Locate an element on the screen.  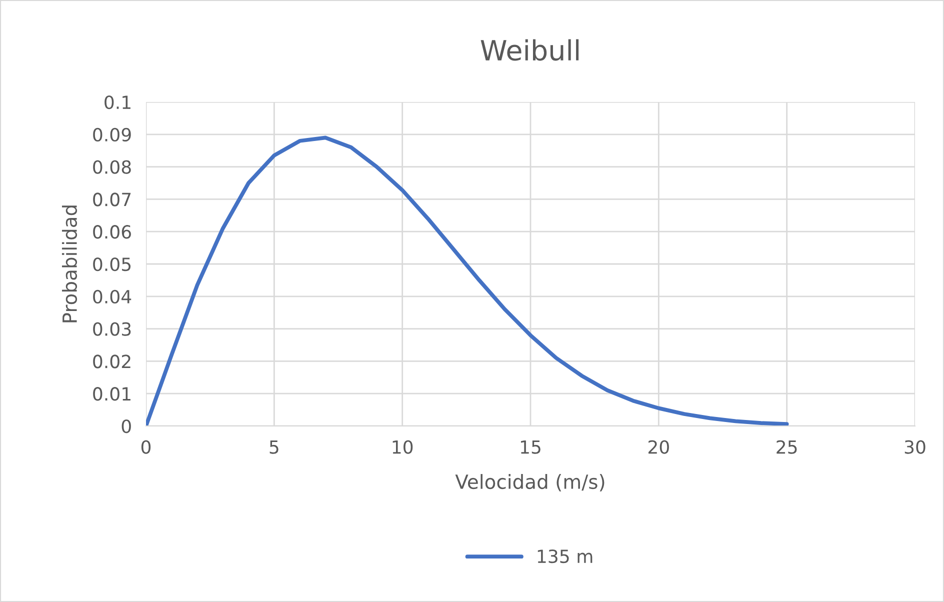
x-tick-label: 10 is located at coordinates (402, 447).